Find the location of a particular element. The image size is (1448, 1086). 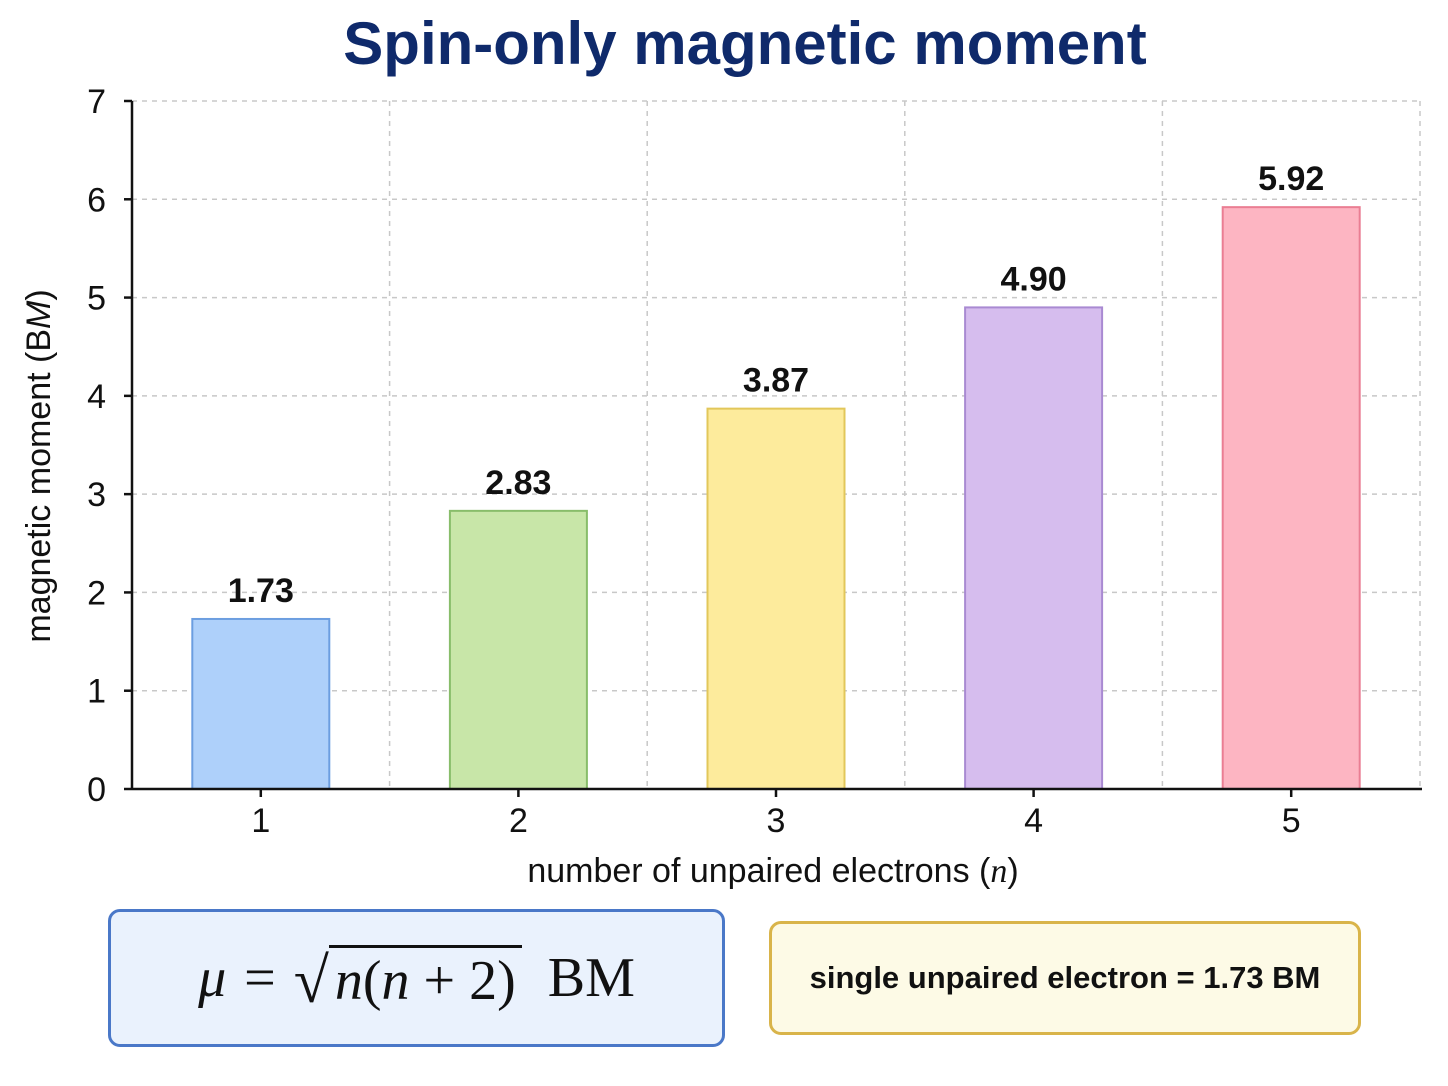

x-tick-label: 2 is located at coordinates (518, 821).